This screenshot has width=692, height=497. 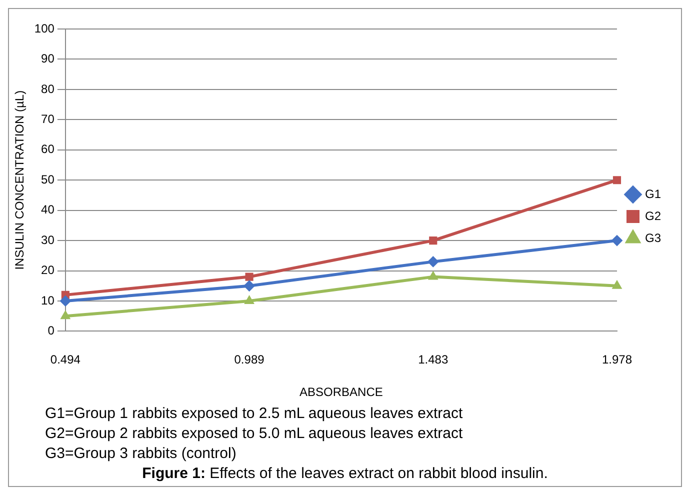 I want to click on x-tick-label: 1.978, so click(x=617, y=359).